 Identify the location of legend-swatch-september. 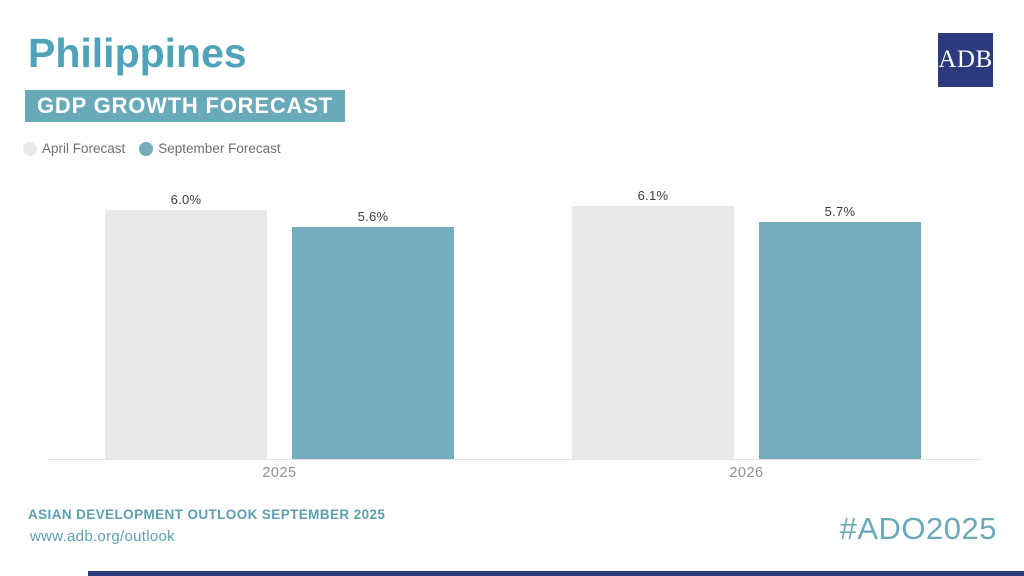
(146, 148).